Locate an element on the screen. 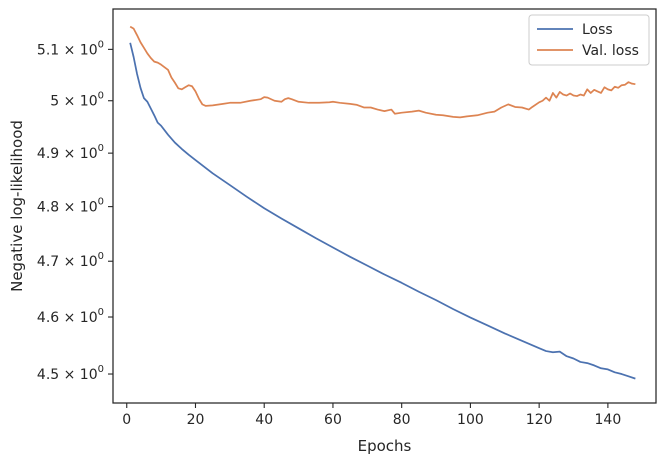  x-tick-label: 20 is located at coordinates (196, 420).